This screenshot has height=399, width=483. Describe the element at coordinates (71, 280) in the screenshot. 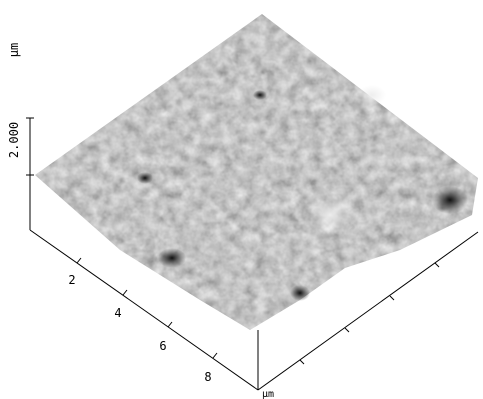

I see `x-tick-label: 2` at that location.